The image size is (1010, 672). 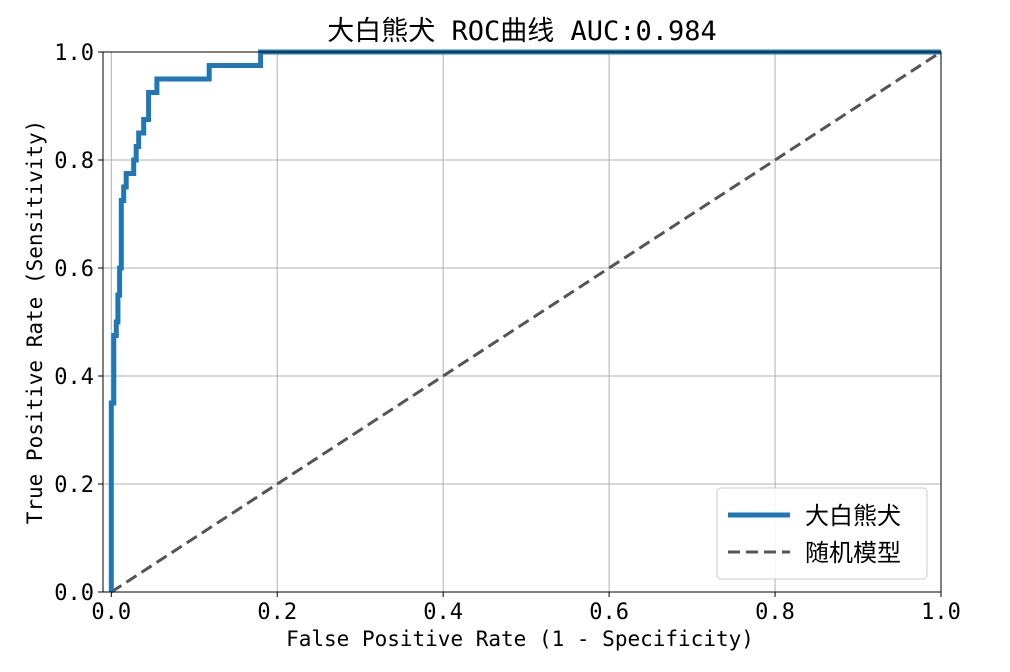 What do you see at coordinates (74, 53) in the screenshot?
I see `y-tick-label: 1.0` at bounding box center [74, 53].